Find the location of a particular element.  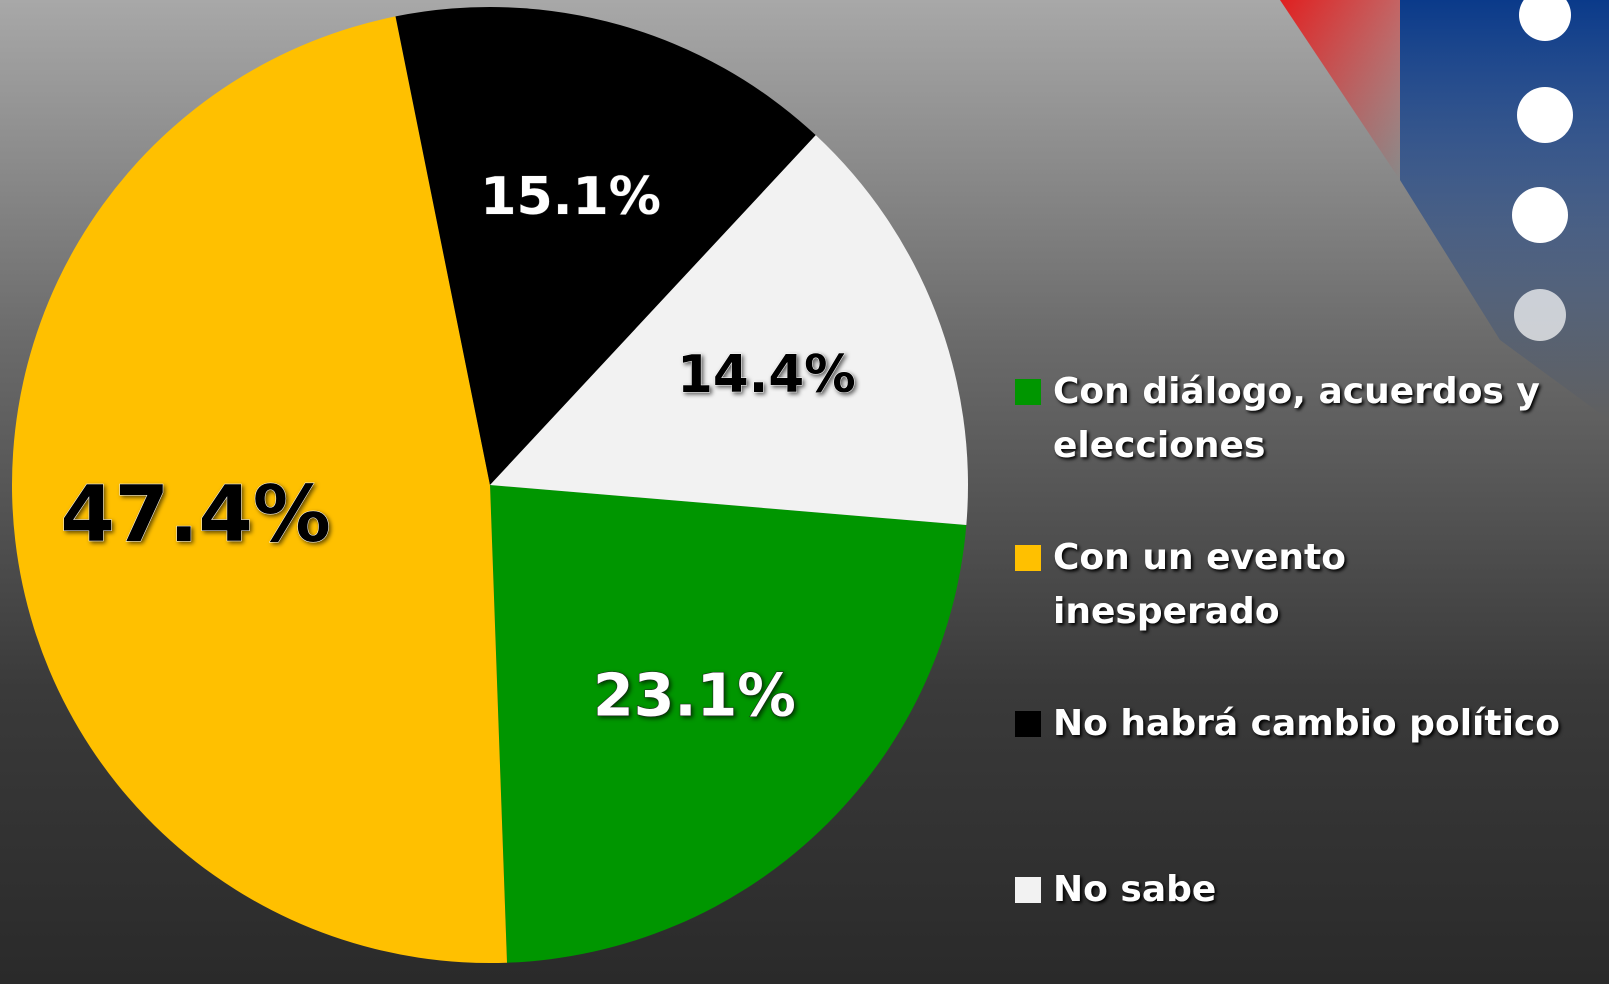

legend-item: No habrá cambio político is located at coordinates (1287, 724).